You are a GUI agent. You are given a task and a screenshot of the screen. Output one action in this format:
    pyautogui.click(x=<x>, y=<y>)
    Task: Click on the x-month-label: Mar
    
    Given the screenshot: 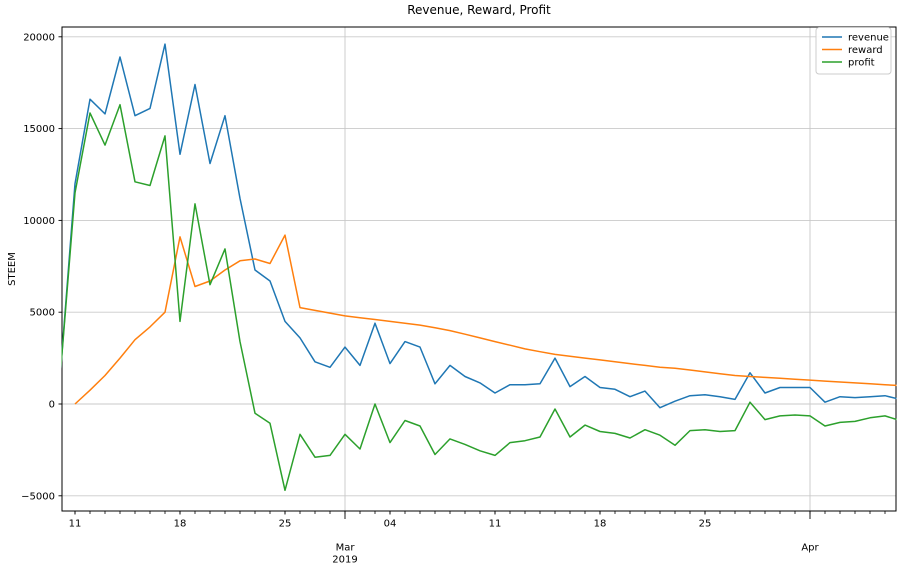 What is the action you would take?
    pyautogui.click(x=346, y=548)
    